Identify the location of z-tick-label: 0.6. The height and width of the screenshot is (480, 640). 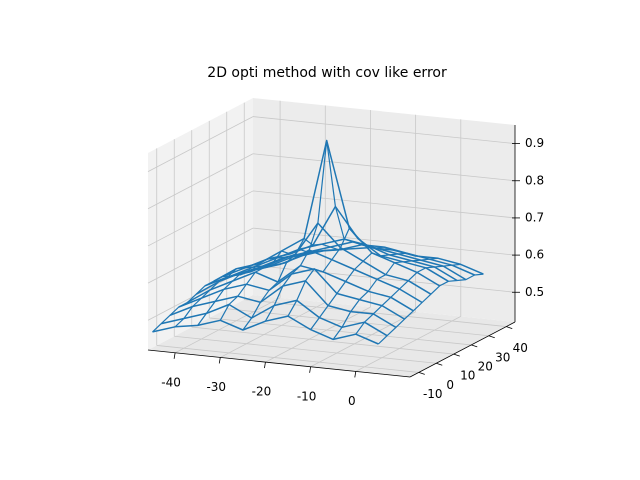
(534, 255).